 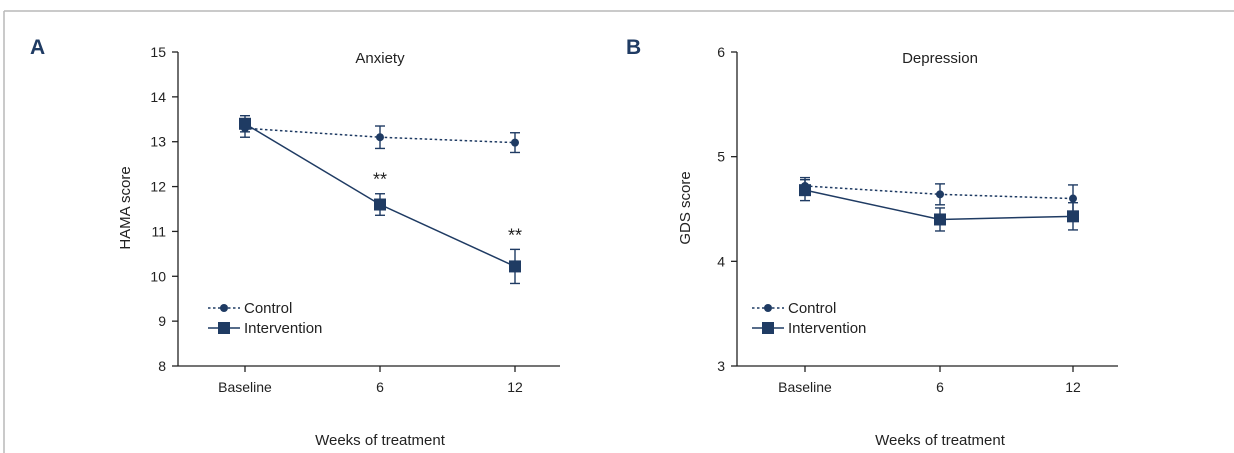 I want to click on y-axis-label: GDS score, so click(x=685, y=207).